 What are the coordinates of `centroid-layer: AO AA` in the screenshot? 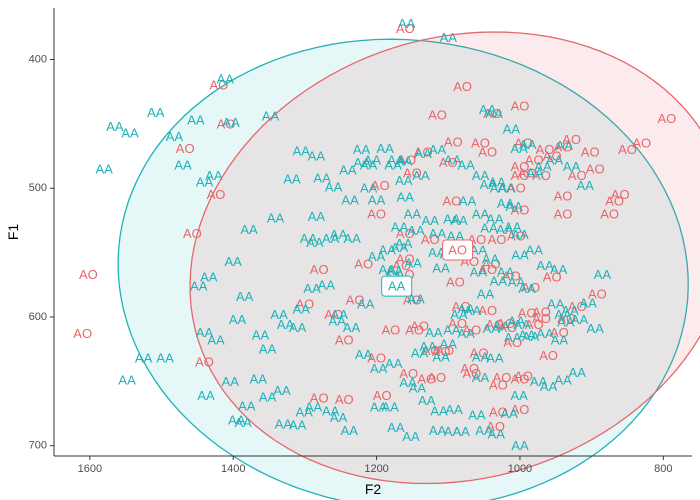 It's located at (427, 268).